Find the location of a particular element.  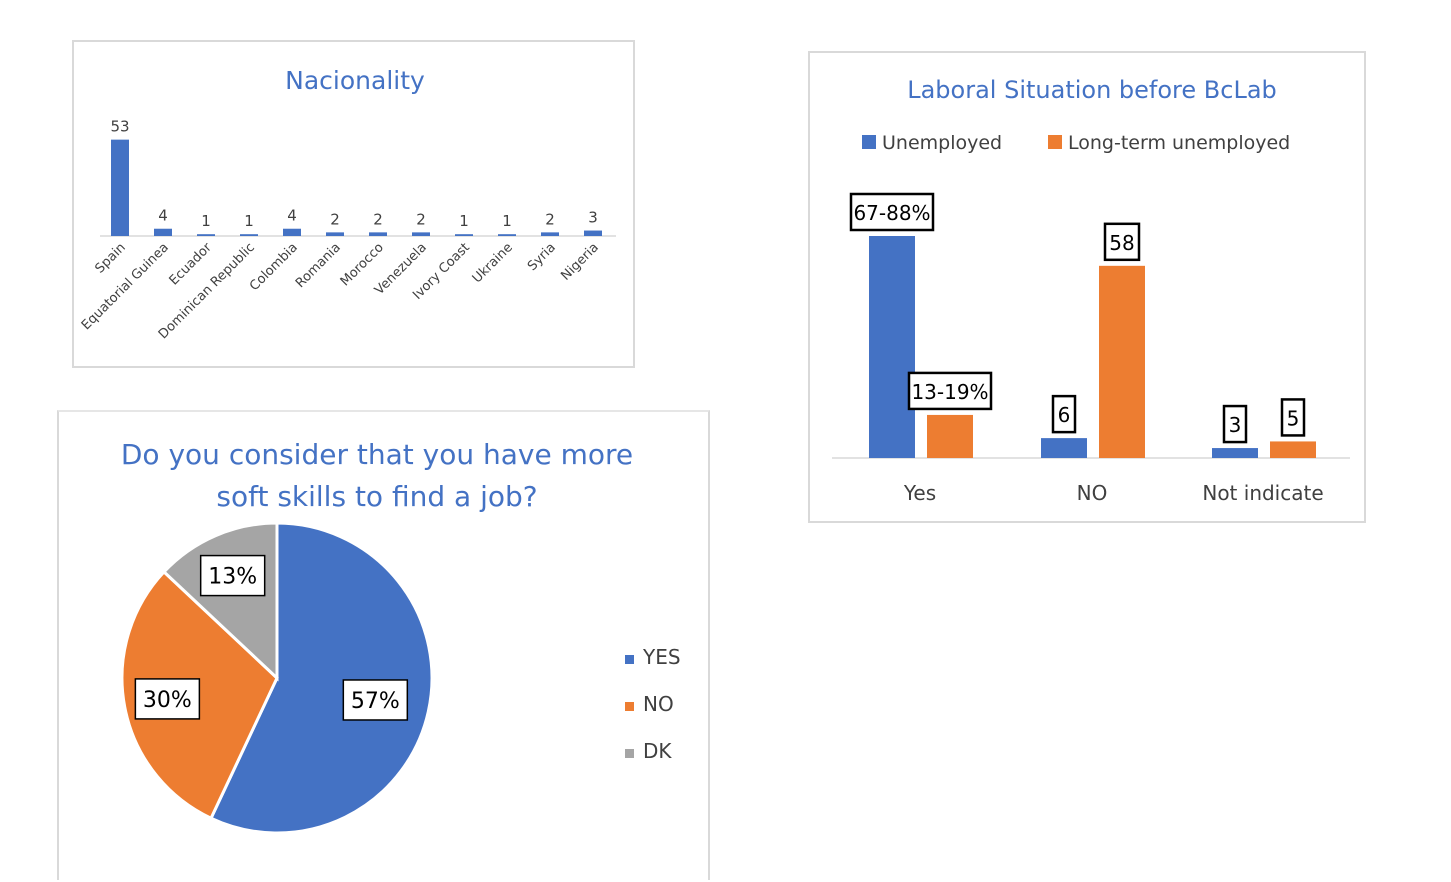

laboral-tick-label-not-indicate: Not indicate is located at coordinates (1262, 493).